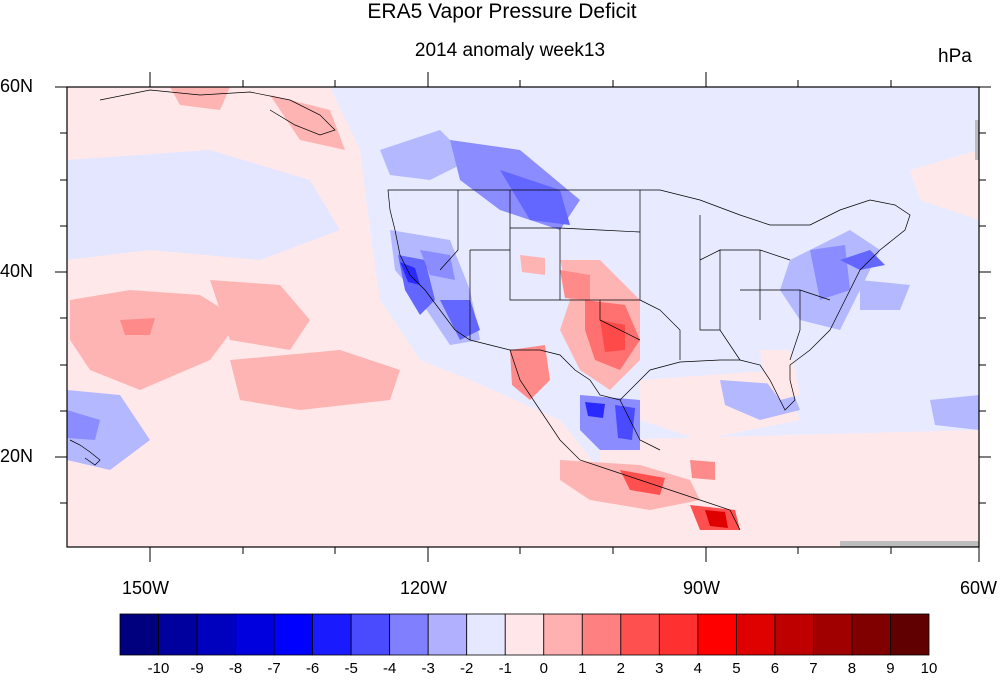 The height and width of the screenshot is (681, 1004). Describe the element at coordinates (852, 668) in the screenshot. I see `colorbar-tick-label: 8` at that location.